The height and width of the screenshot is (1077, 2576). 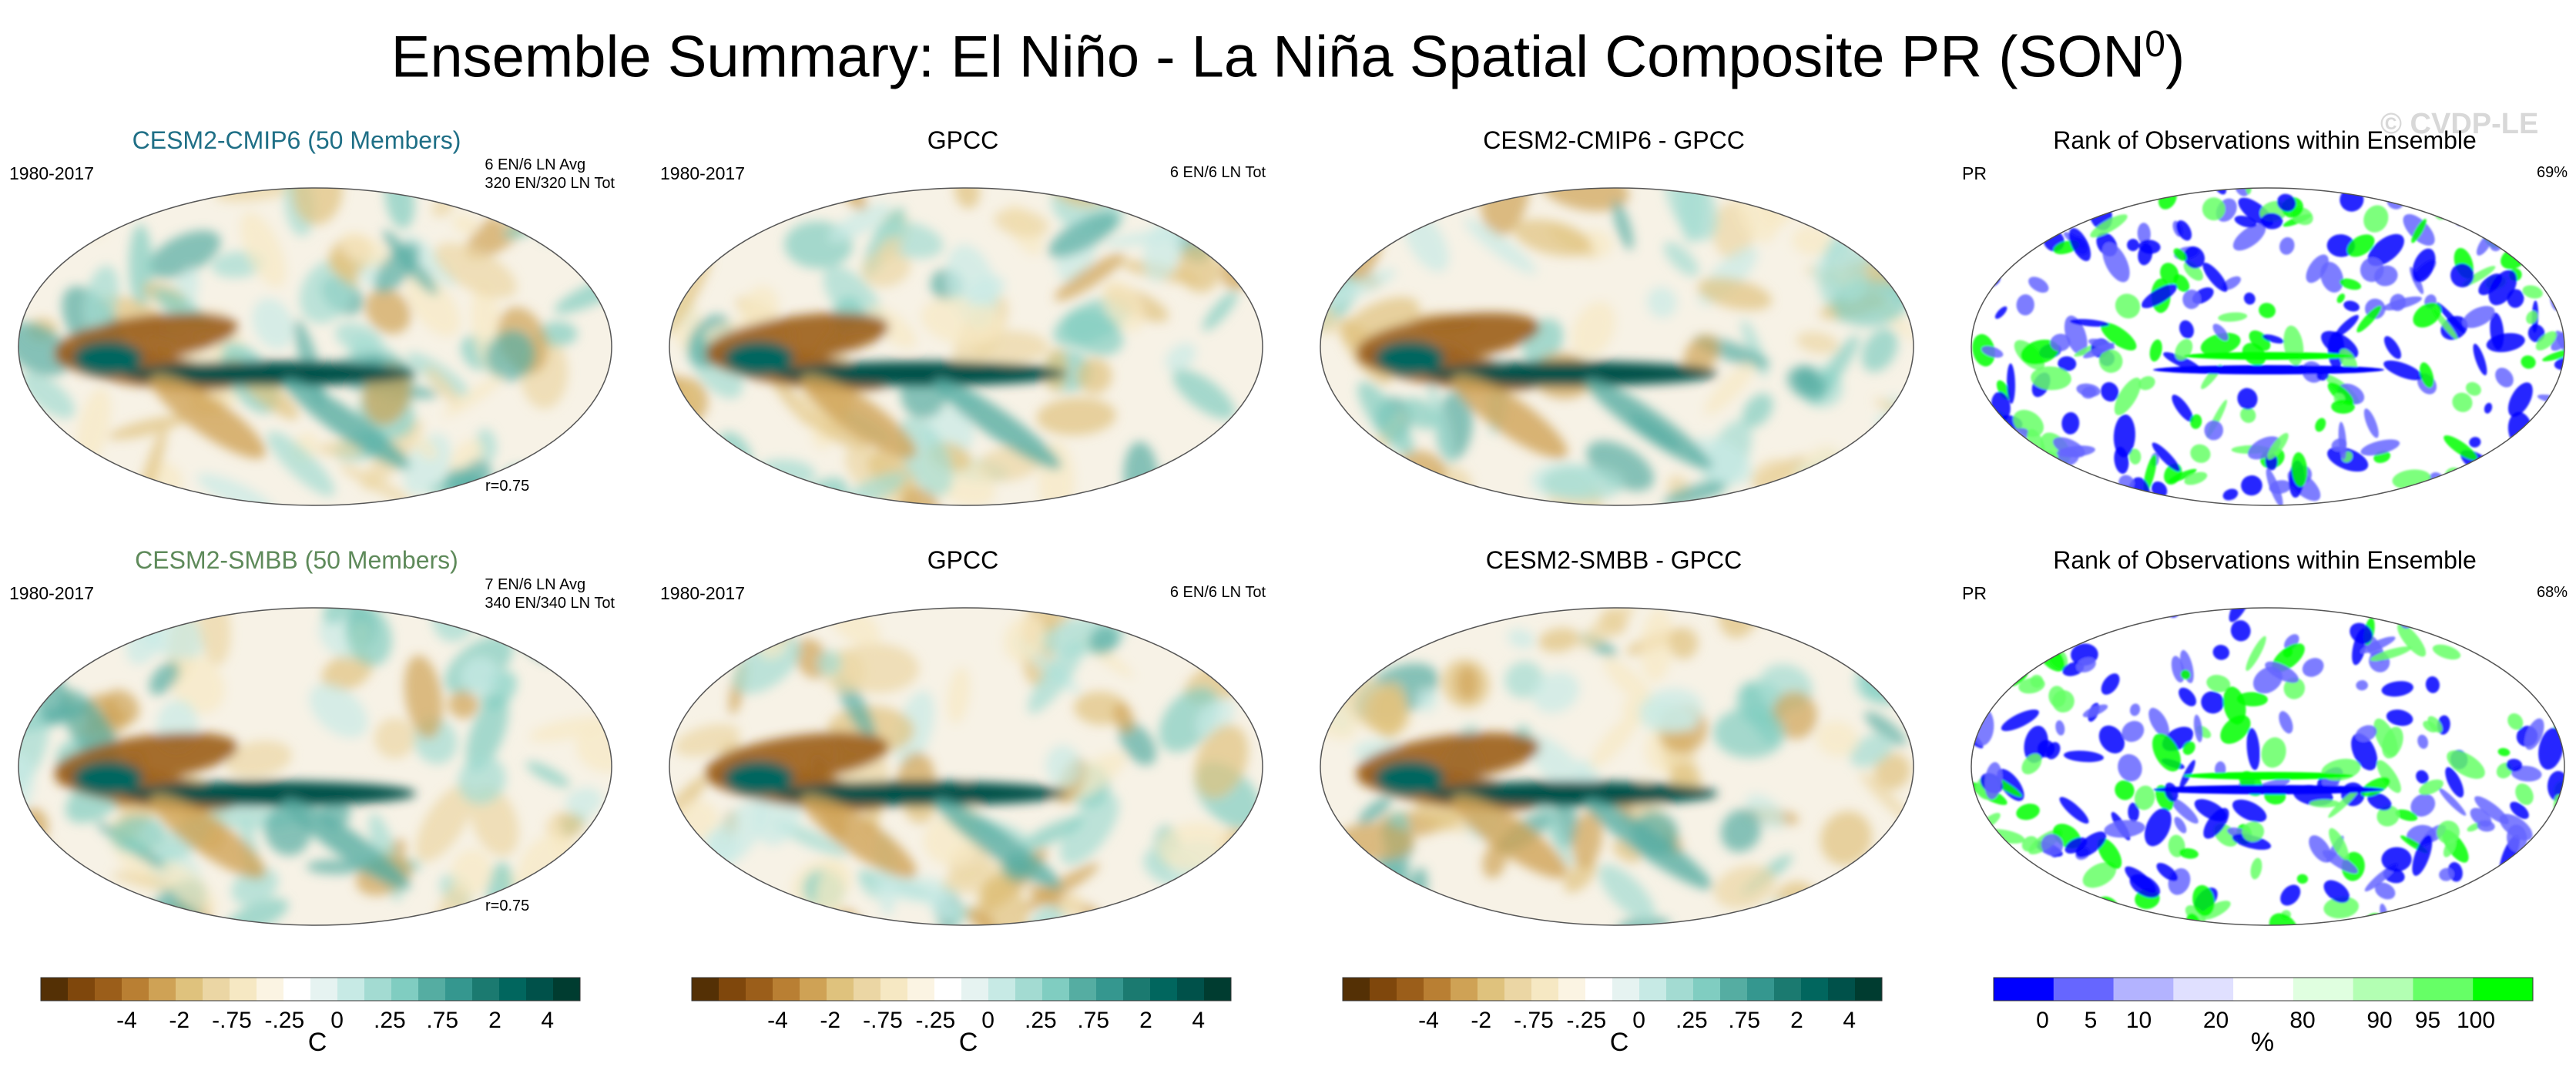 I want to click on colorbar-swatches, so click(x=310, y=989).